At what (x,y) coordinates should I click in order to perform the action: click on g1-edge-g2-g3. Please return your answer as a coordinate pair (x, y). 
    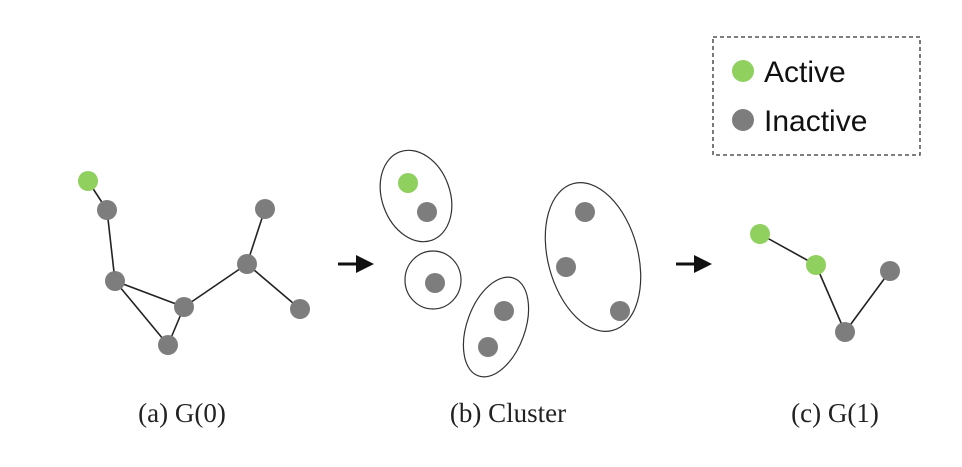
    Looking at the image, I should click on (830, 298).